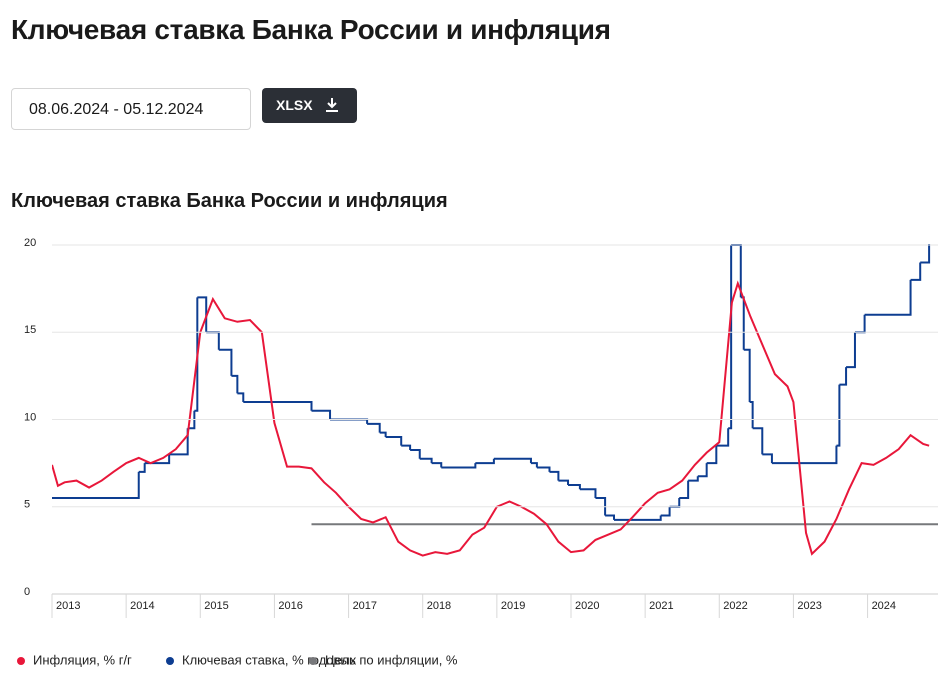 Image resolution: width=950 pixels, height=695 pixels. I want to click on legend-label: Цель по инфляции, %, so click(391, 659).